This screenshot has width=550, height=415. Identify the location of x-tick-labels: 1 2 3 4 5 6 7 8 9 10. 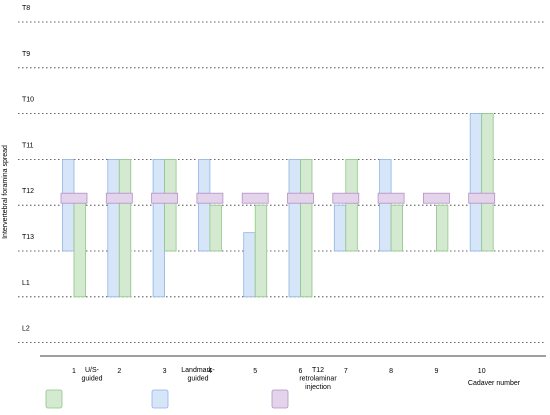
(279, 371).